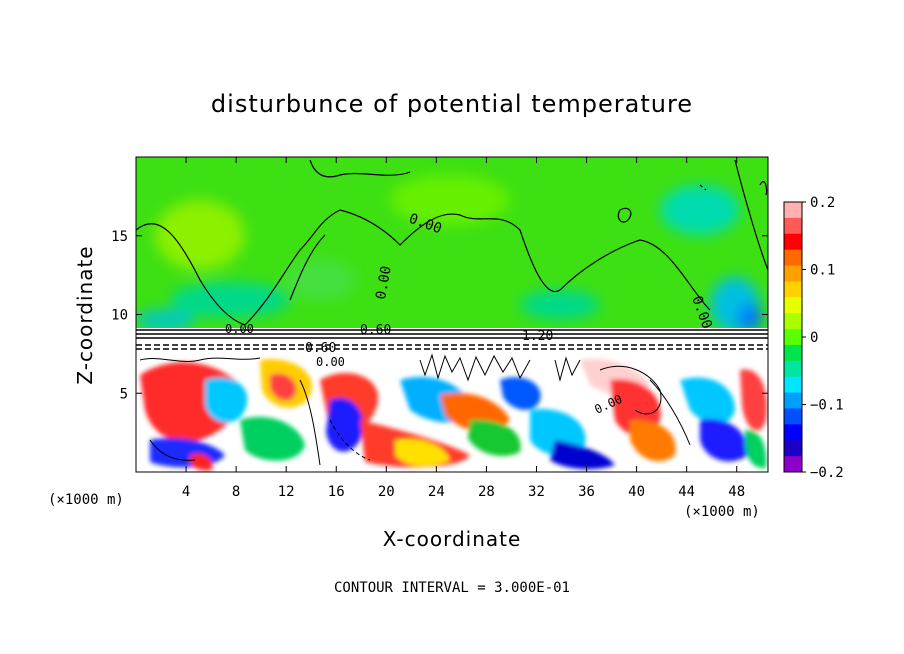 This screenshot has width=904, height=654. What do you see at coordinates (822, 203) in the screenshot?
I see `colorbar-tick-label: 0.2` at bounding box center [822, 203].